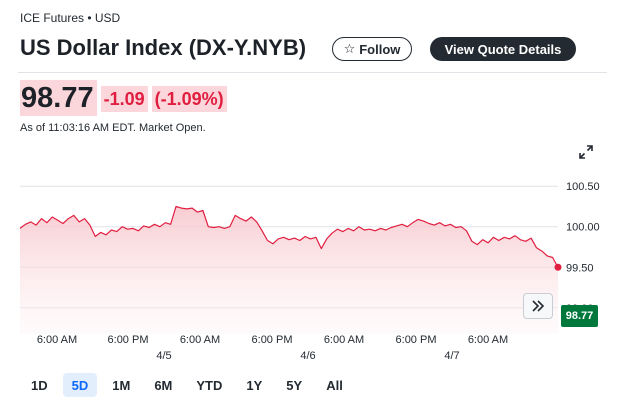 The width and height of the screenshot is (625, 419). I want to click on x-date-label: 4/7, so click(451, 356).